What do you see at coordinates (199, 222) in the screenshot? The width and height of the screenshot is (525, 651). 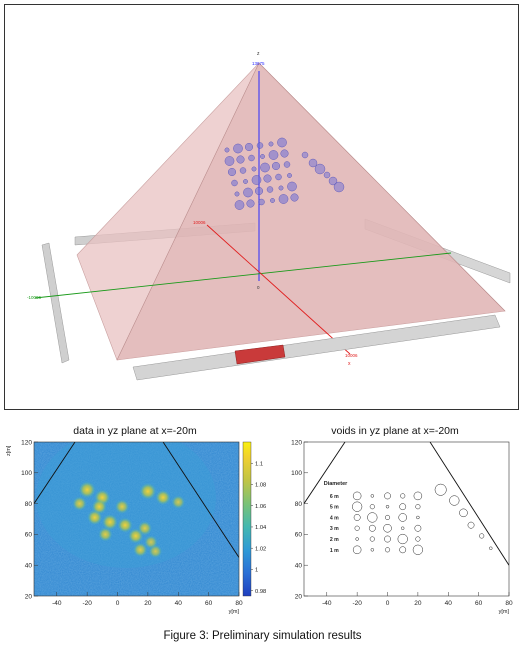 I see `y-axis-tick: 10006` at bounding box center [199, 222].